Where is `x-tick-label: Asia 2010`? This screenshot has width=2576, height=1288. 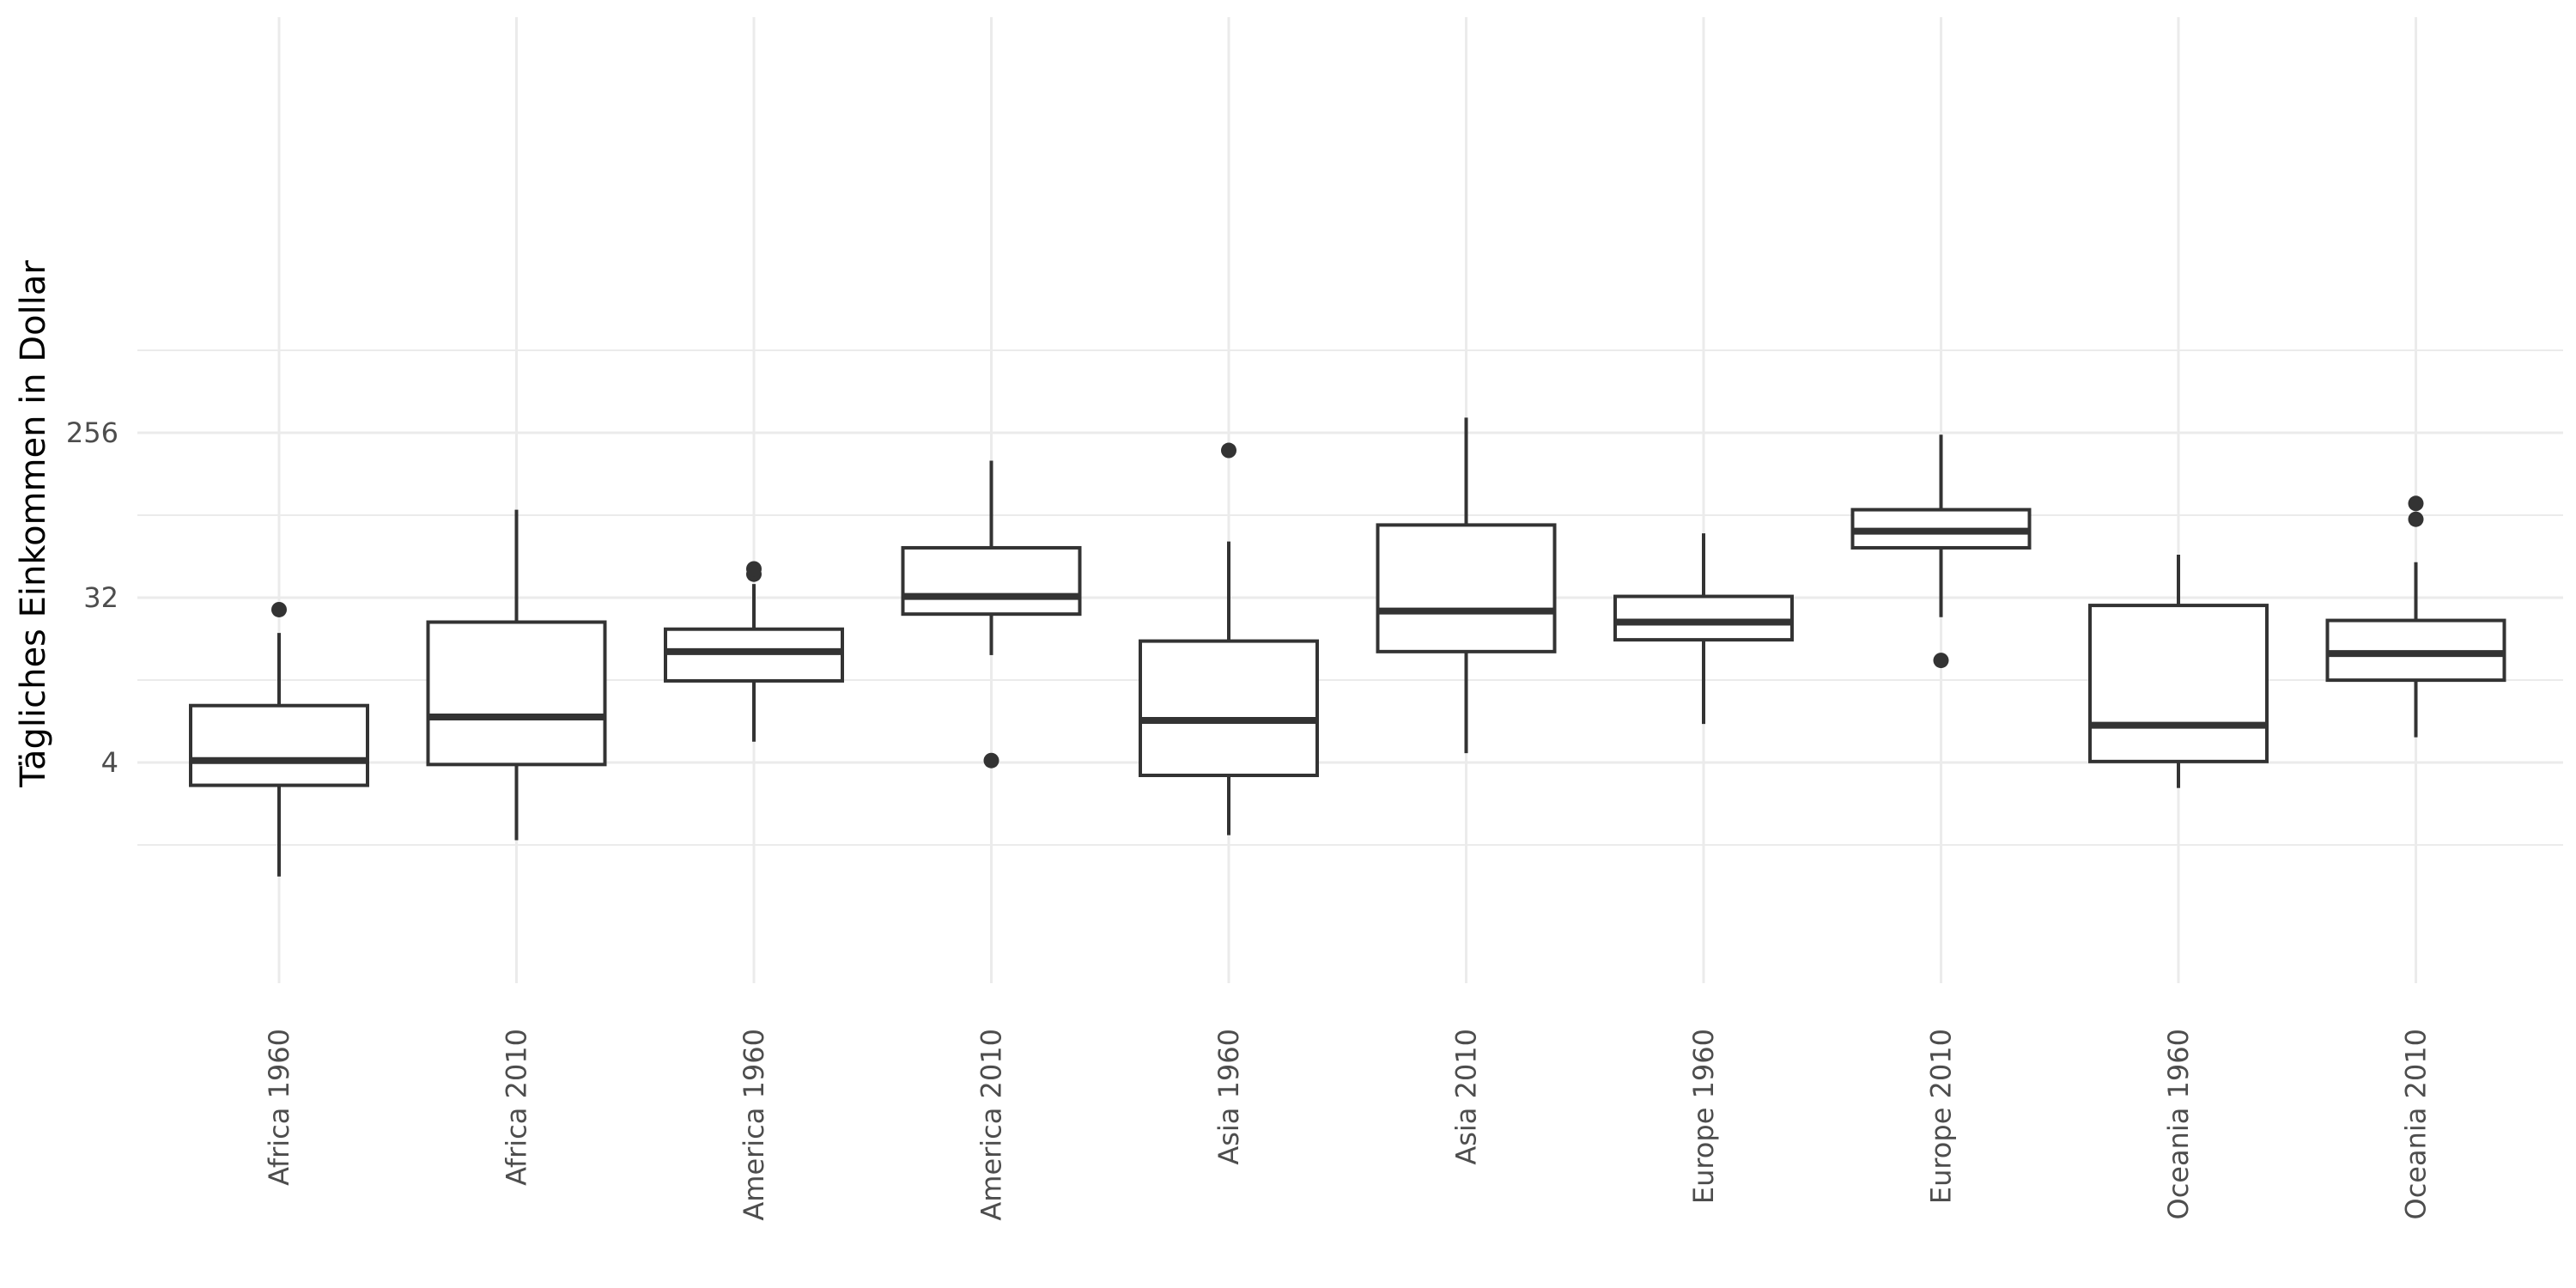 x-tick-label: Asia 2010 is located at coordinates (1466, 1097).